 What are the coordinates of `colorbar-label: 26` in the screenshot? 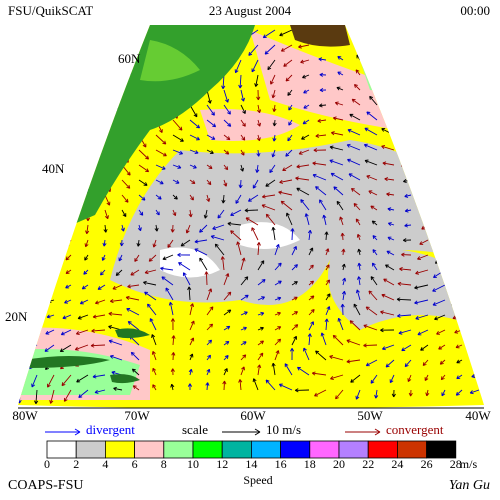 It's located at (427, 464).